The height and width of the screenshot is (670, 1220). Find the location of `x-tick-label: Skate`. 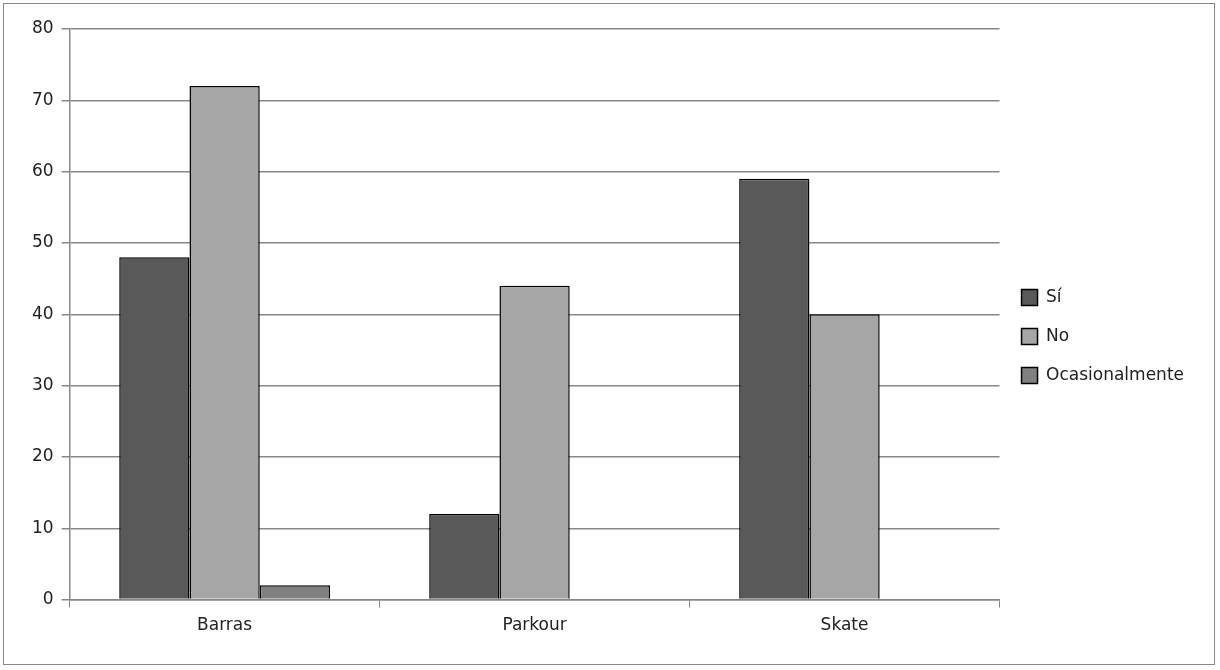

x-tick-label: Skate is located at coordinates (844, 624).